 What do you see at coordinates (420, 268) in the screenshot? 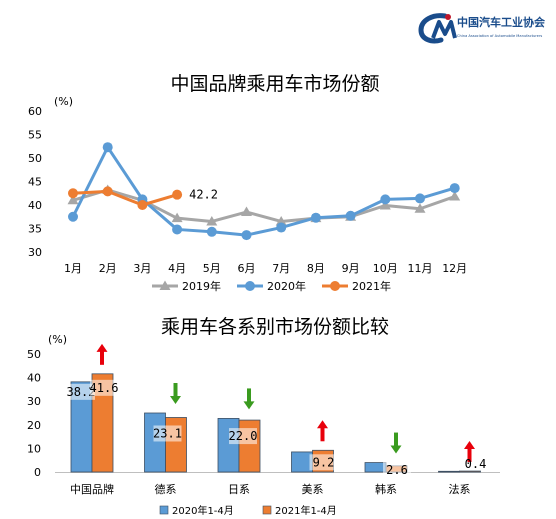
I see `line-x-tick-label: 11月` at bounding box center [420, 268].